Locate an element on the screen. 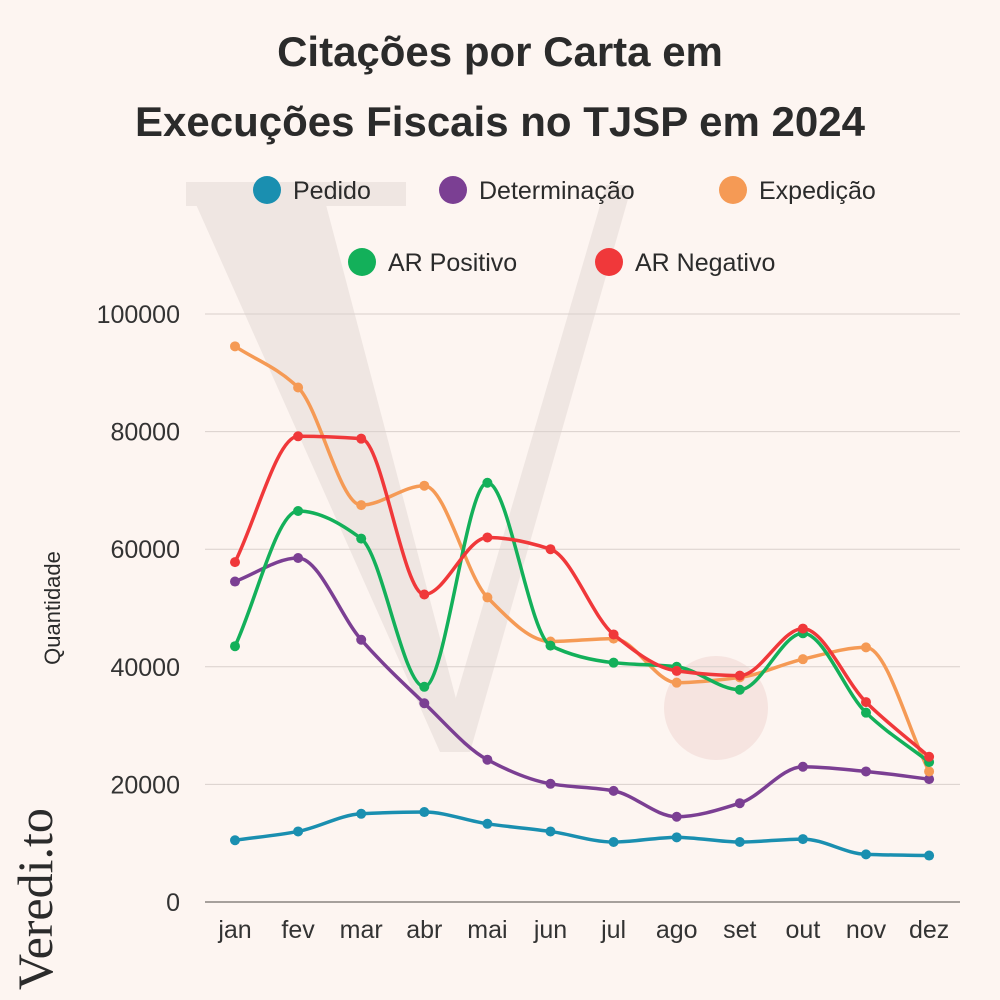 This screenshot has height=1000, width=1000. x-tick-label: jan is located at coordinates (234, 930).